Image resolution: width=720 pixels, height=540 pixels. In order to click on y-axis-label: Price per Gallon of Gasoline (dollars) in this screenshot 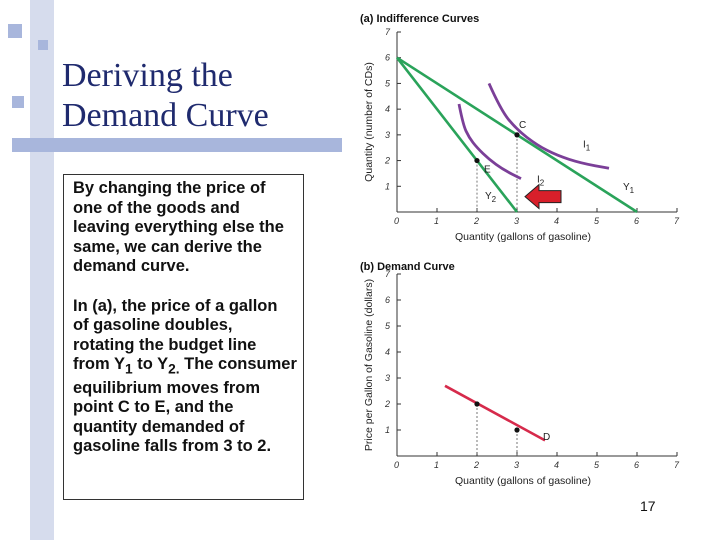, I will do `click(369, 365)`.